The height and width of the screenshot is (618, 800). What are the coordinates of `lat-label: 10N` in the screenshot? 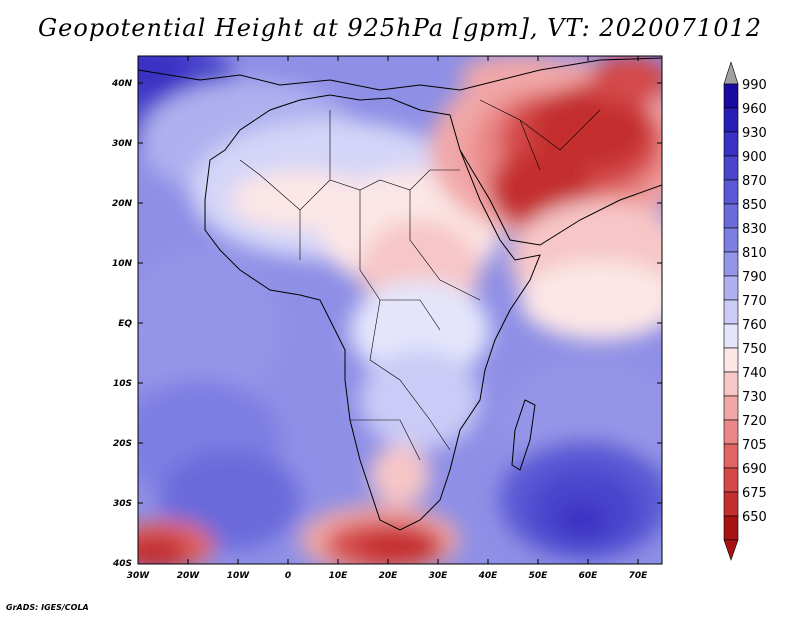 It's located at (122, 264).